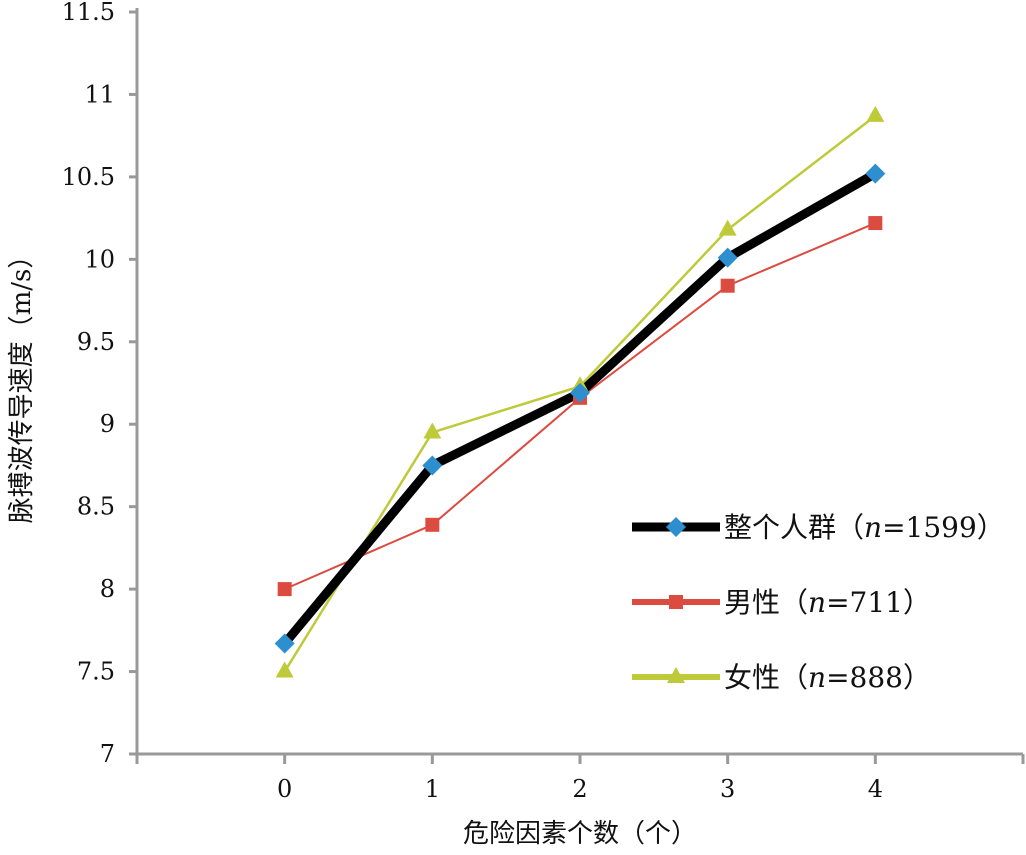  What do you see at coordinates (88, 13) in the screenshot?
I see `y-tick-label: 11.5` at bounding box center [88, 13].